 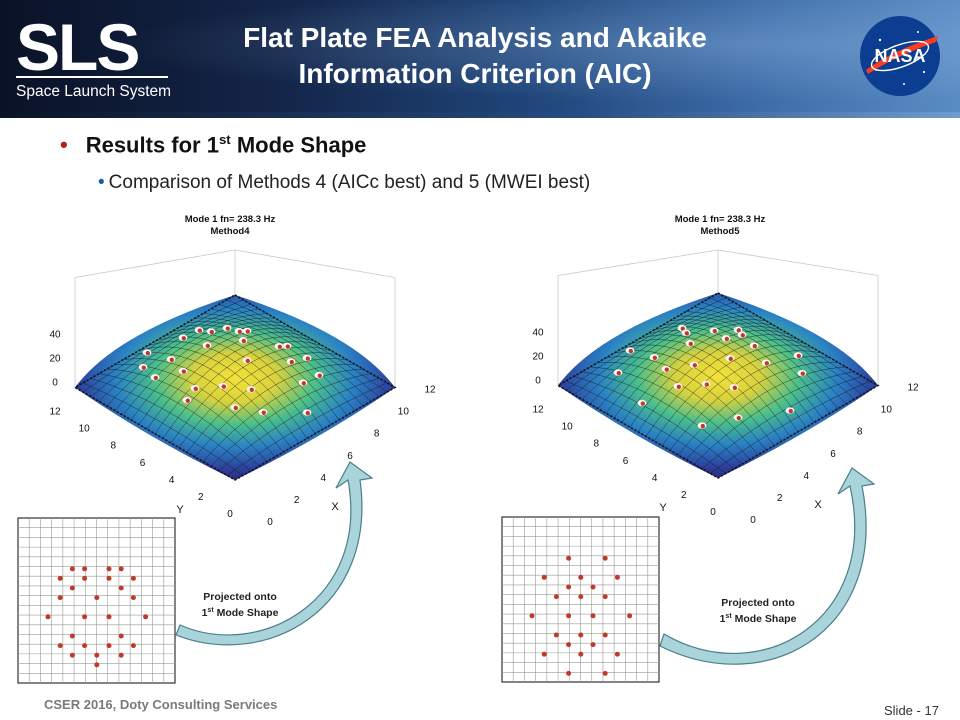 I want to click on z-tick-label: 40, so click(x=55, y=335).